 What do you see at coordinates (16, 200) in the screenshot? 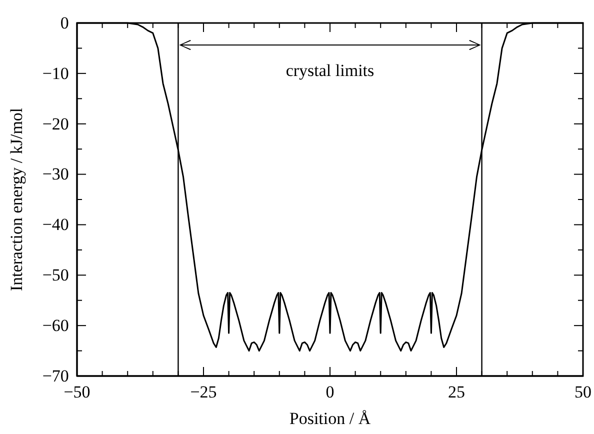
I see `y-axis-title: Interaction energy / kJ/mol` at bounding box center [16, 200].